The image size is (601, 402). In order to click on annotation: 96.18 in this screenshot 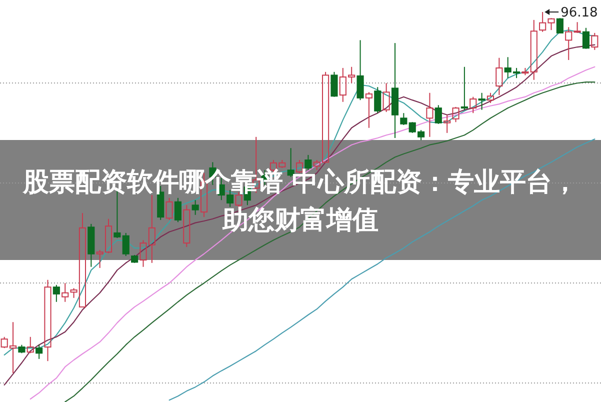, I will do `click(579, 13)`.